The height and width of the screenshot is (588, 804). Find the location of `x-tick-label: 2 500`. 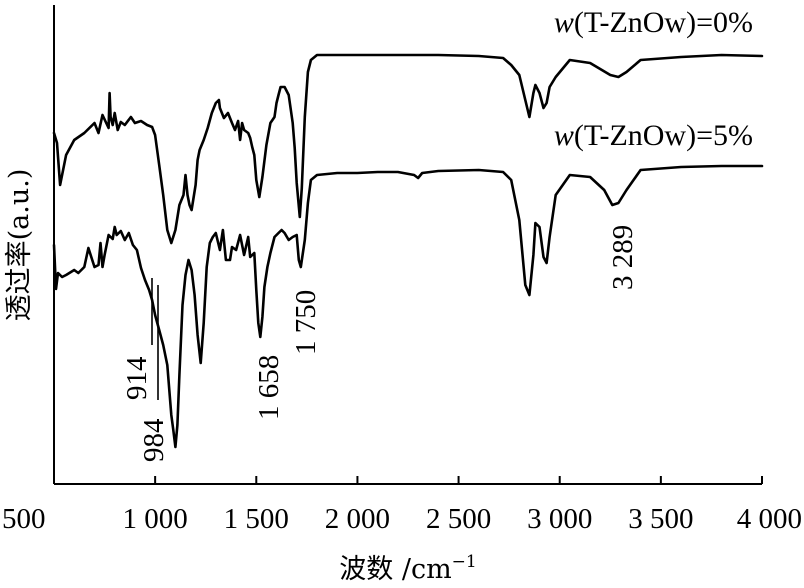

x-tick-label: 2 500 is located at coordinates (458, 519).